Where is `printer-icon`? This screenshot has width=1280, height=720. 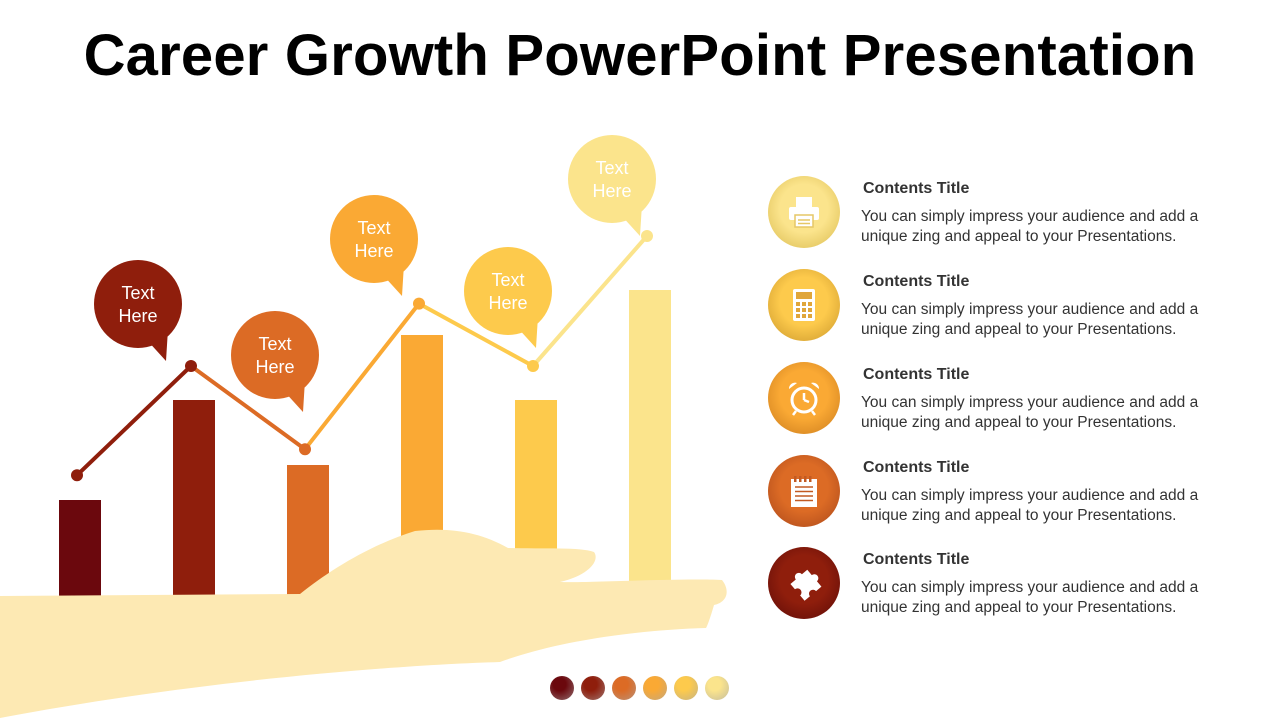
printer-icon is located at coordinates (804, 212).